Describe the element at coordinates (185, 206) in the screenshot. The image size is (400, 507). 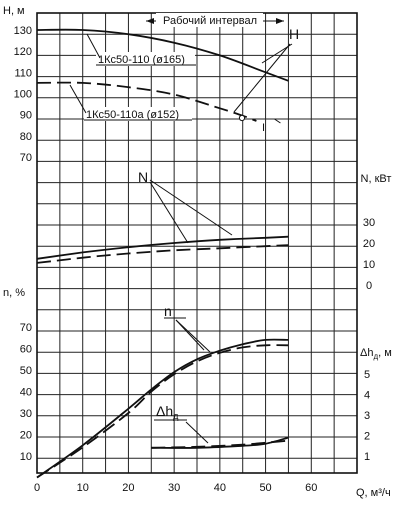
I see `n-curve-annotation: N` at that location.